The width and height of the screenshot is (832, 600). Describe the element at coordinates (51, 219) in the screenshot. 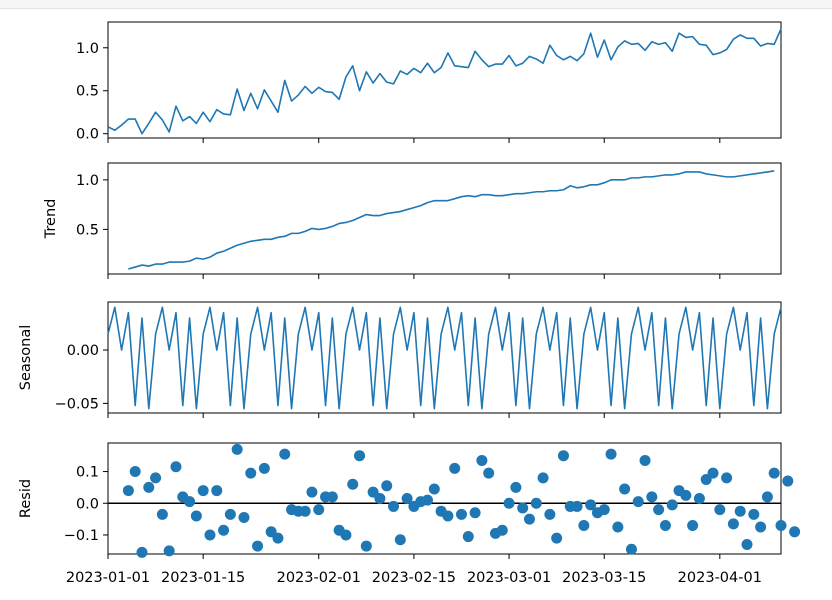

I see `y-axis-label: Trend` at that location.